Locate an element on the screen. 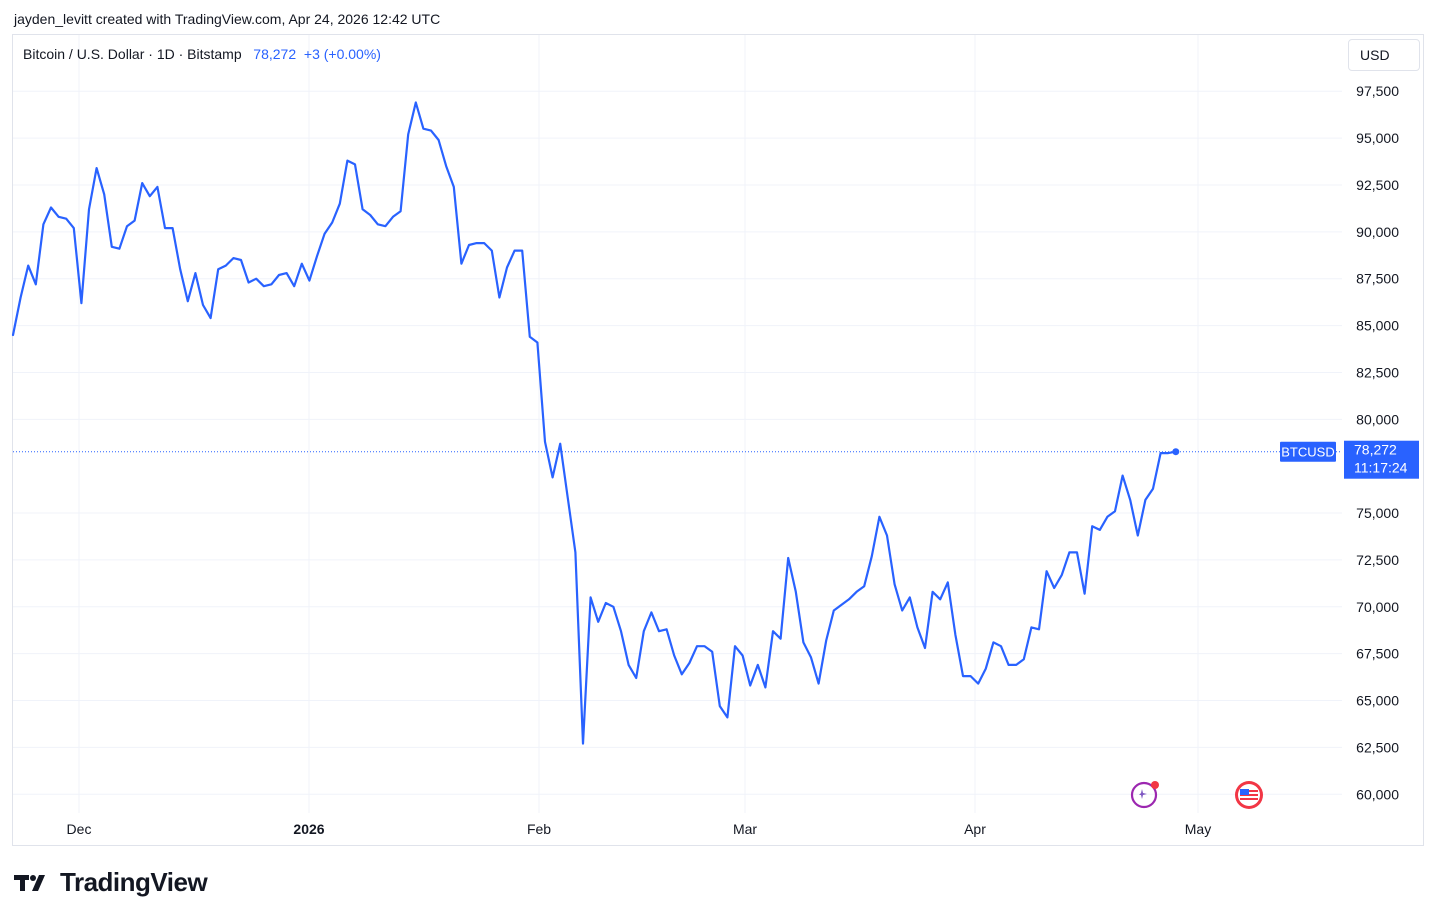 The image size is (1438, 921). x-tick-label: Apr is located at coordinates (975, 829).